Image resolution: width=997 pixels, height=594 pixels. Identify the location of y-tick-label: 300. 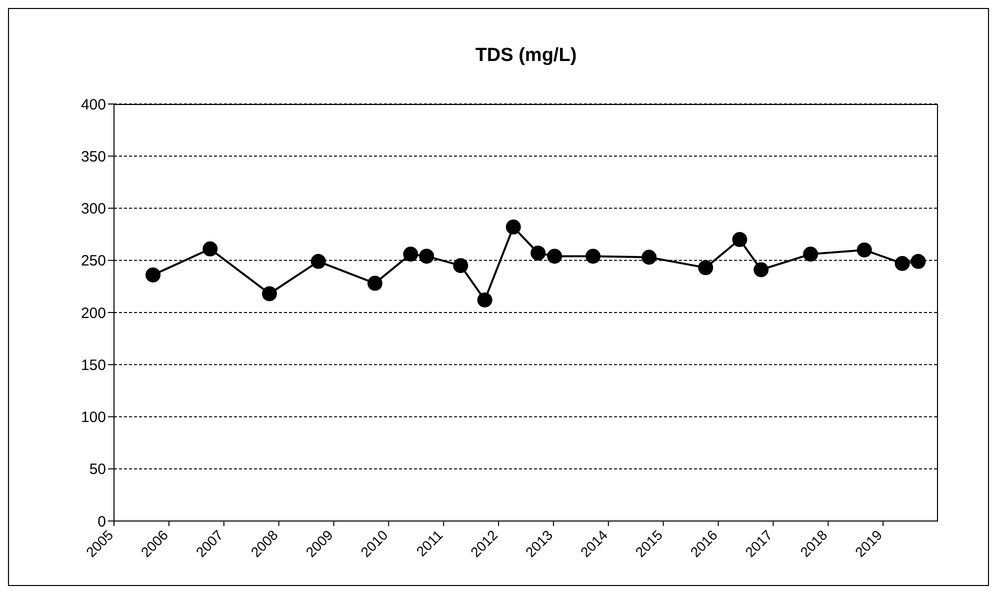
(93, 209).